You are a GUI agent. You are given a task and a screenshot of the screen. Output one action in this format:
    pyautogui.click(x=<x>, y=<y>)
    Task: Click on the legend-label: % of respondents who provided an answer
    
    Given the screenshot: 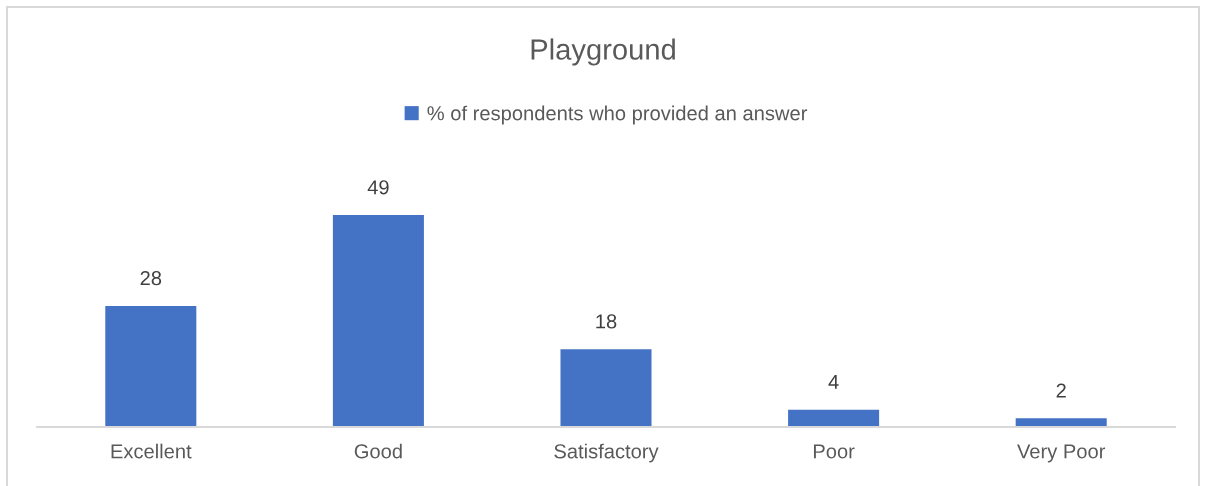 What is the action you would take?
    pyautogui.click(x=617, y=115)
    